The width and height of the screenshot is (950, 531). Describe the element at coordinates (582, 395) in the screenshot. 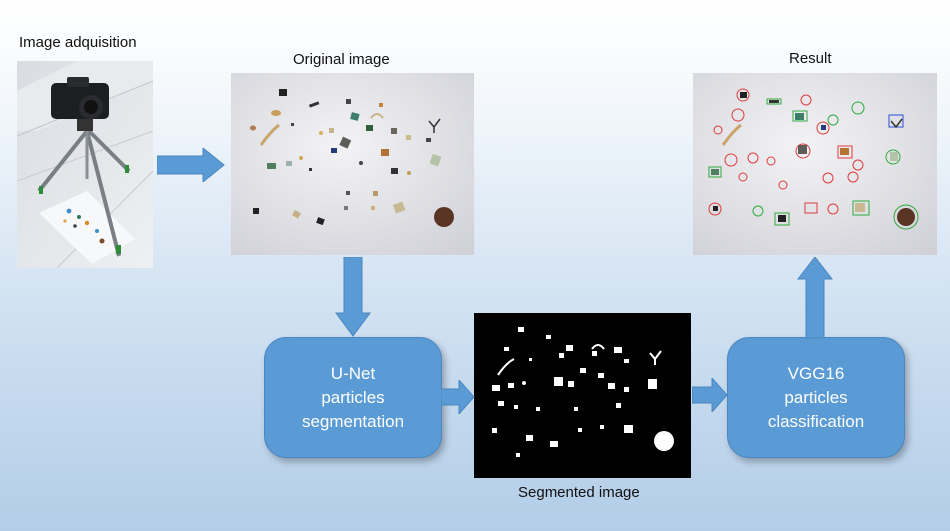

I see `segmented-image` at that location.